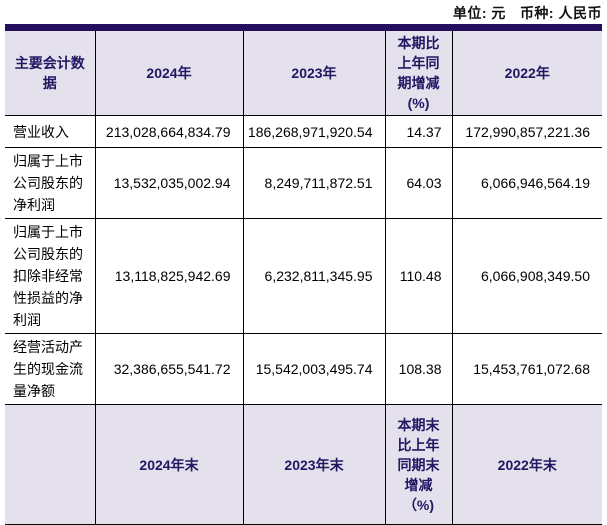  I want to click on row-label: 营业收入, so click(50, 131).